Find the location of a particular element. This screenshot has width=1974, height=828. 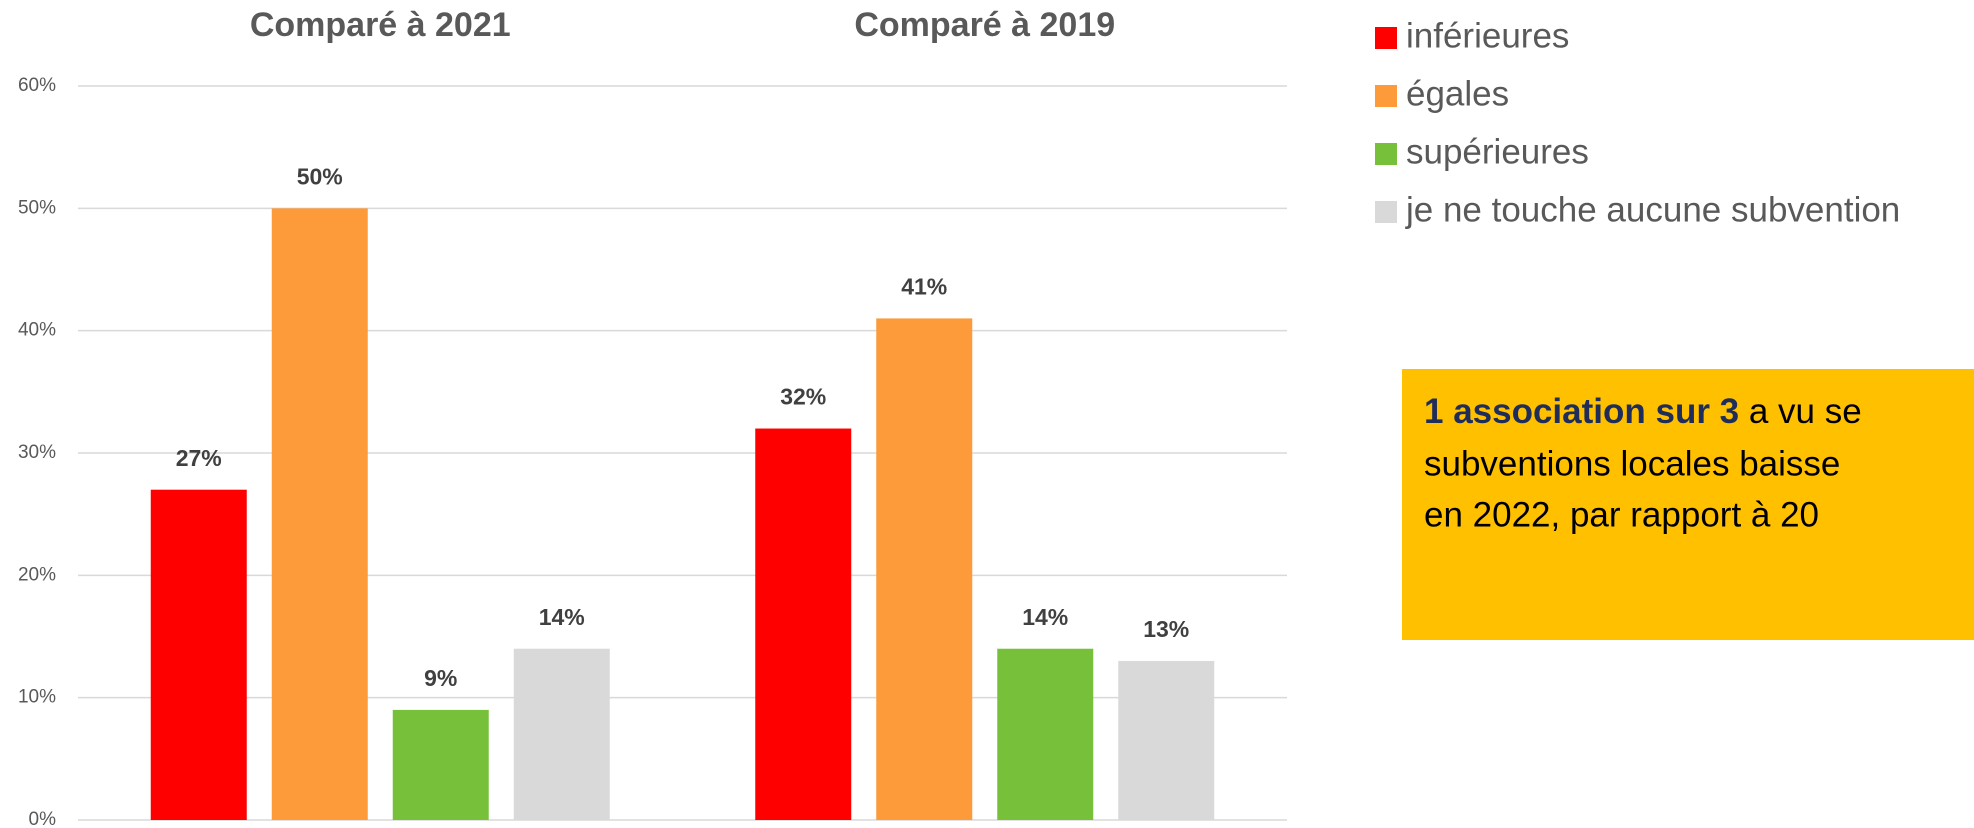

y-tick-label: 20% is located at coordinates (37, 574).